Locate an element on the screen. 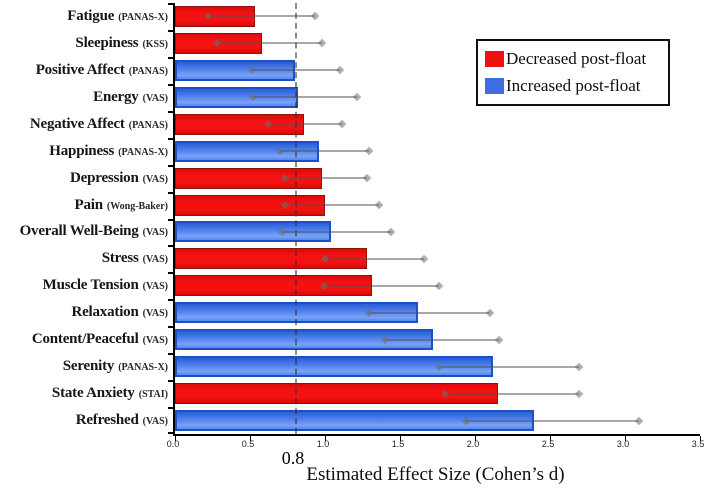 The height and width of the screenshot is (494, 704). error-cap-high-refreshed is located at coordinates (638, 420).